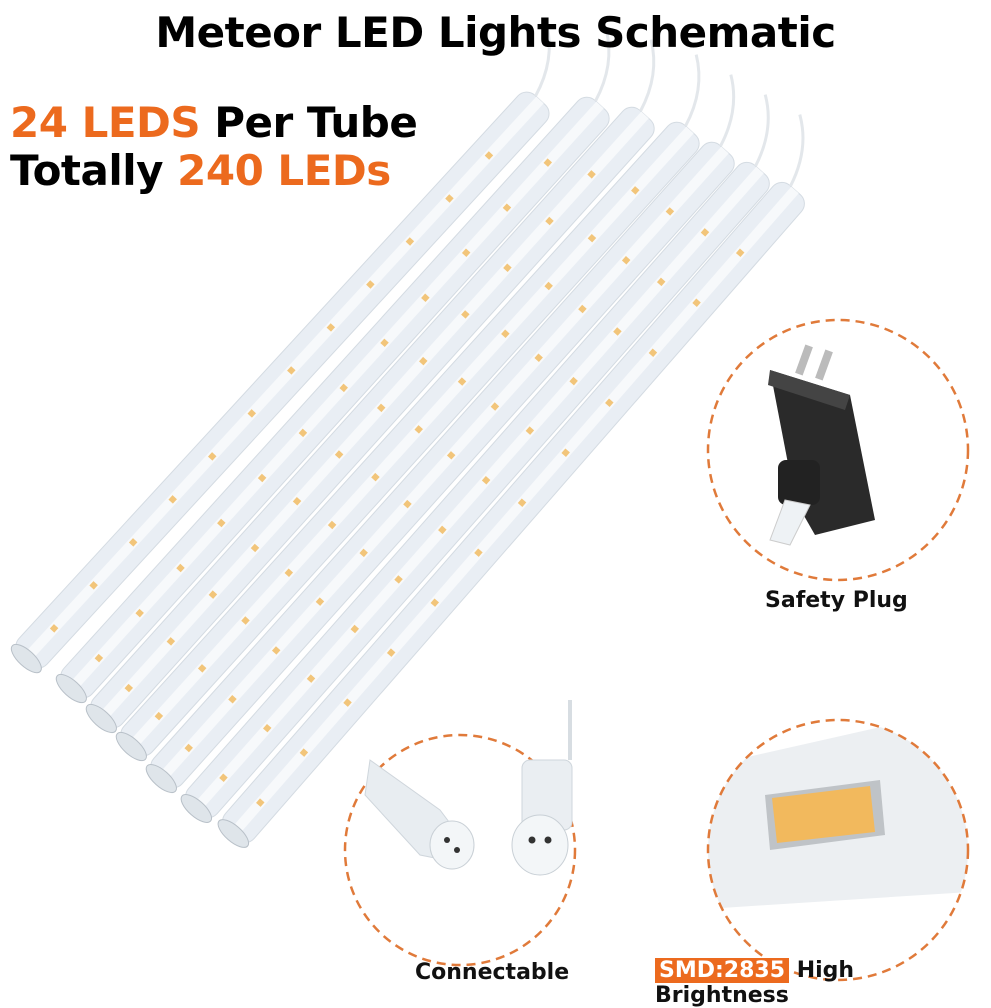  Describe the element at coordinates (492, 972) in the screenshot. I see `connectable-caption: Connectable` at that location.